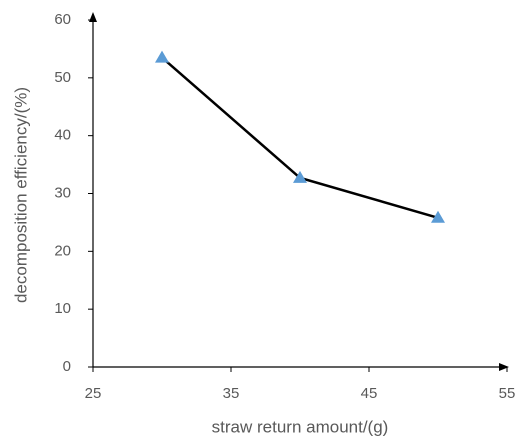  Describe the element at coordinates (20, 195) in the screenshot. I see `y-axis-title: decomposition efficiency/(%)` at that location.